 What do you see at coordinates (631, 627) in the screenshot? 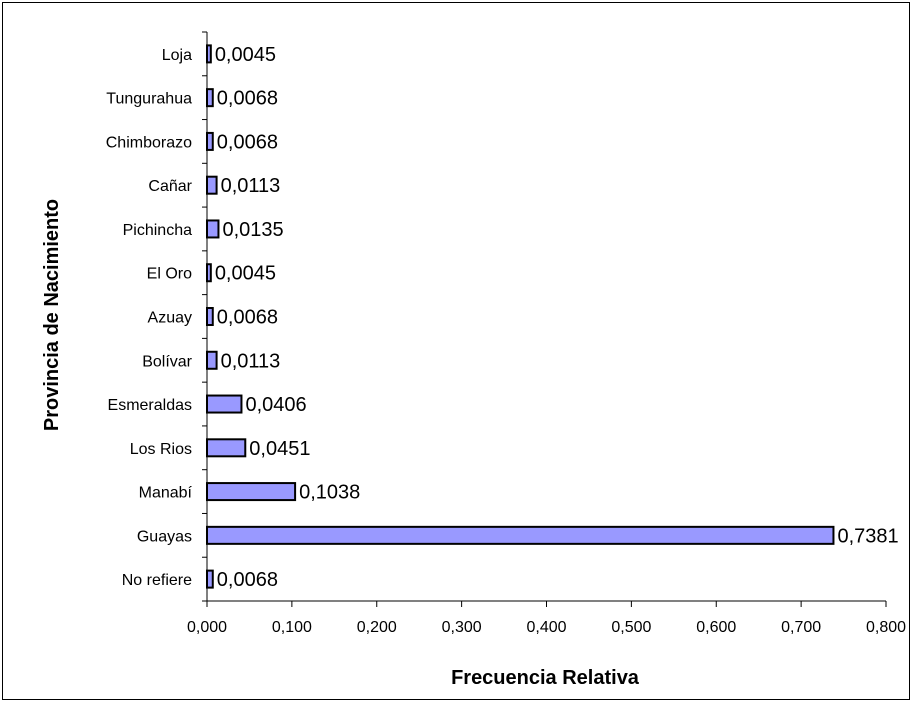
I see `x-tick-label: 0,500` at bounding box center [631, 627].